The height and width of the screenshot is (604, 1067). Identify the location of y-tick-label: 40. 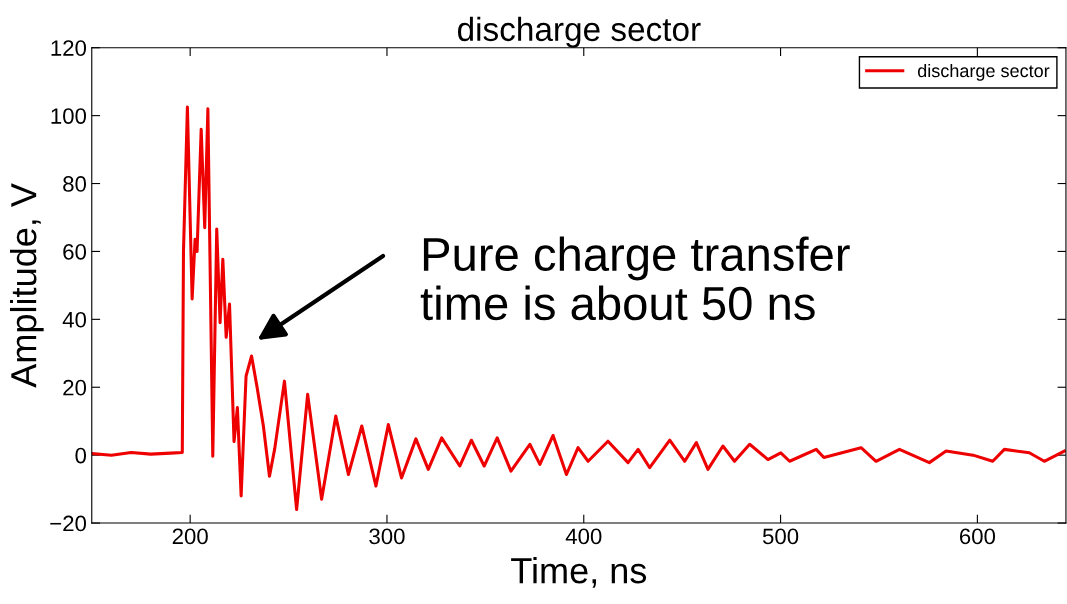
(74, 319).